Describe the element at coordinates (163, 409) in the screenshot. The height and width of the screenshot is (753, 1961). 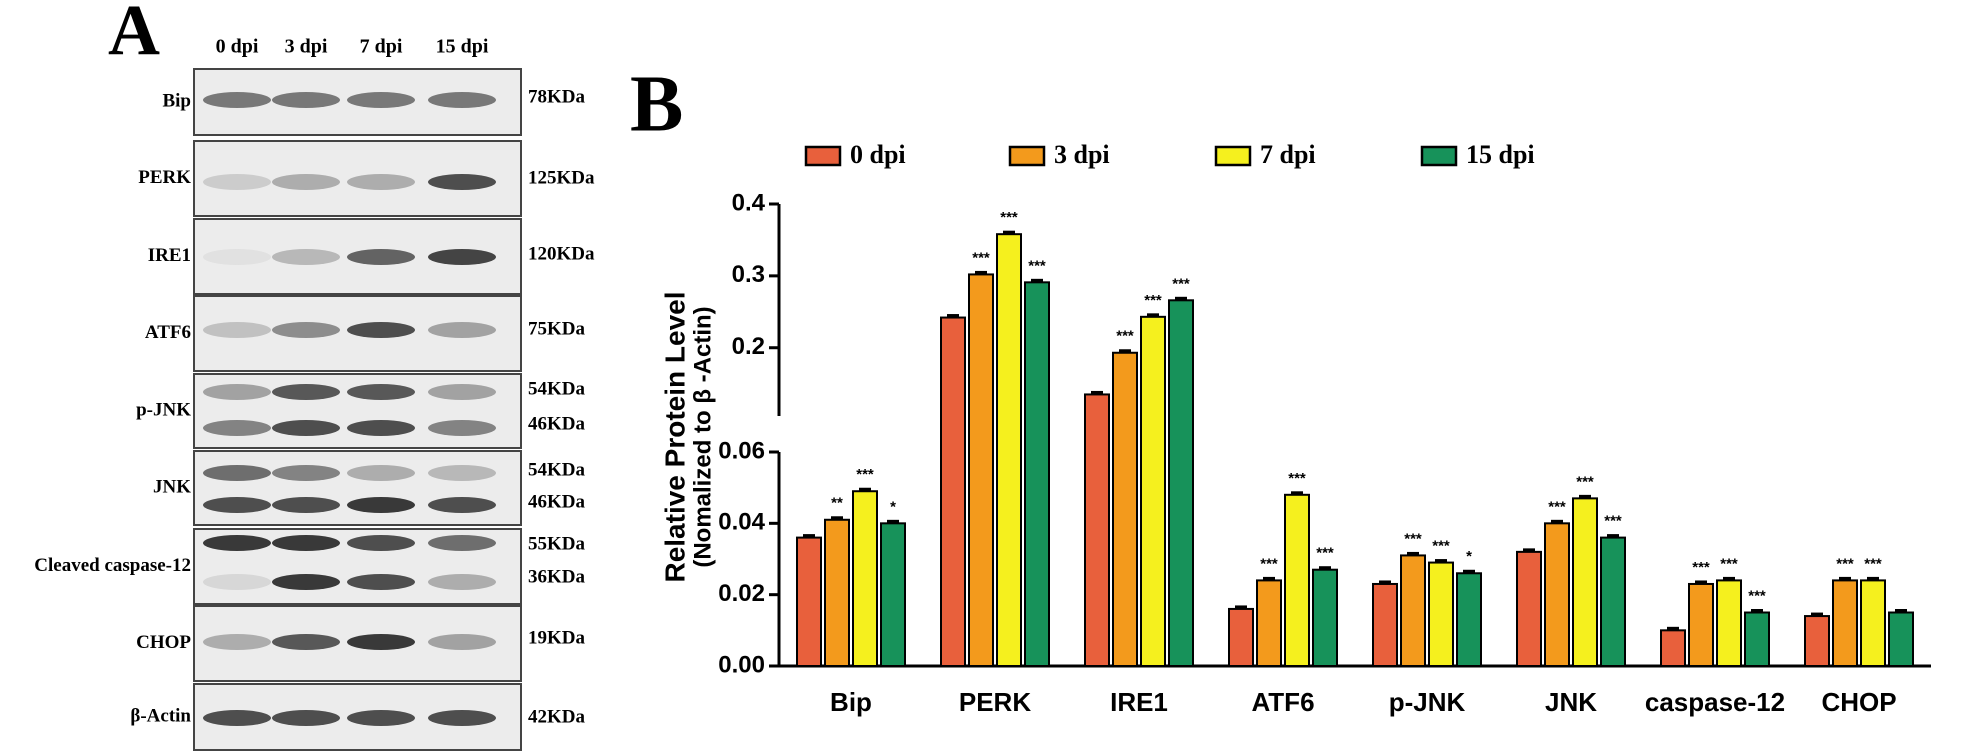
I see `protein-label: p-JNK` at that location.